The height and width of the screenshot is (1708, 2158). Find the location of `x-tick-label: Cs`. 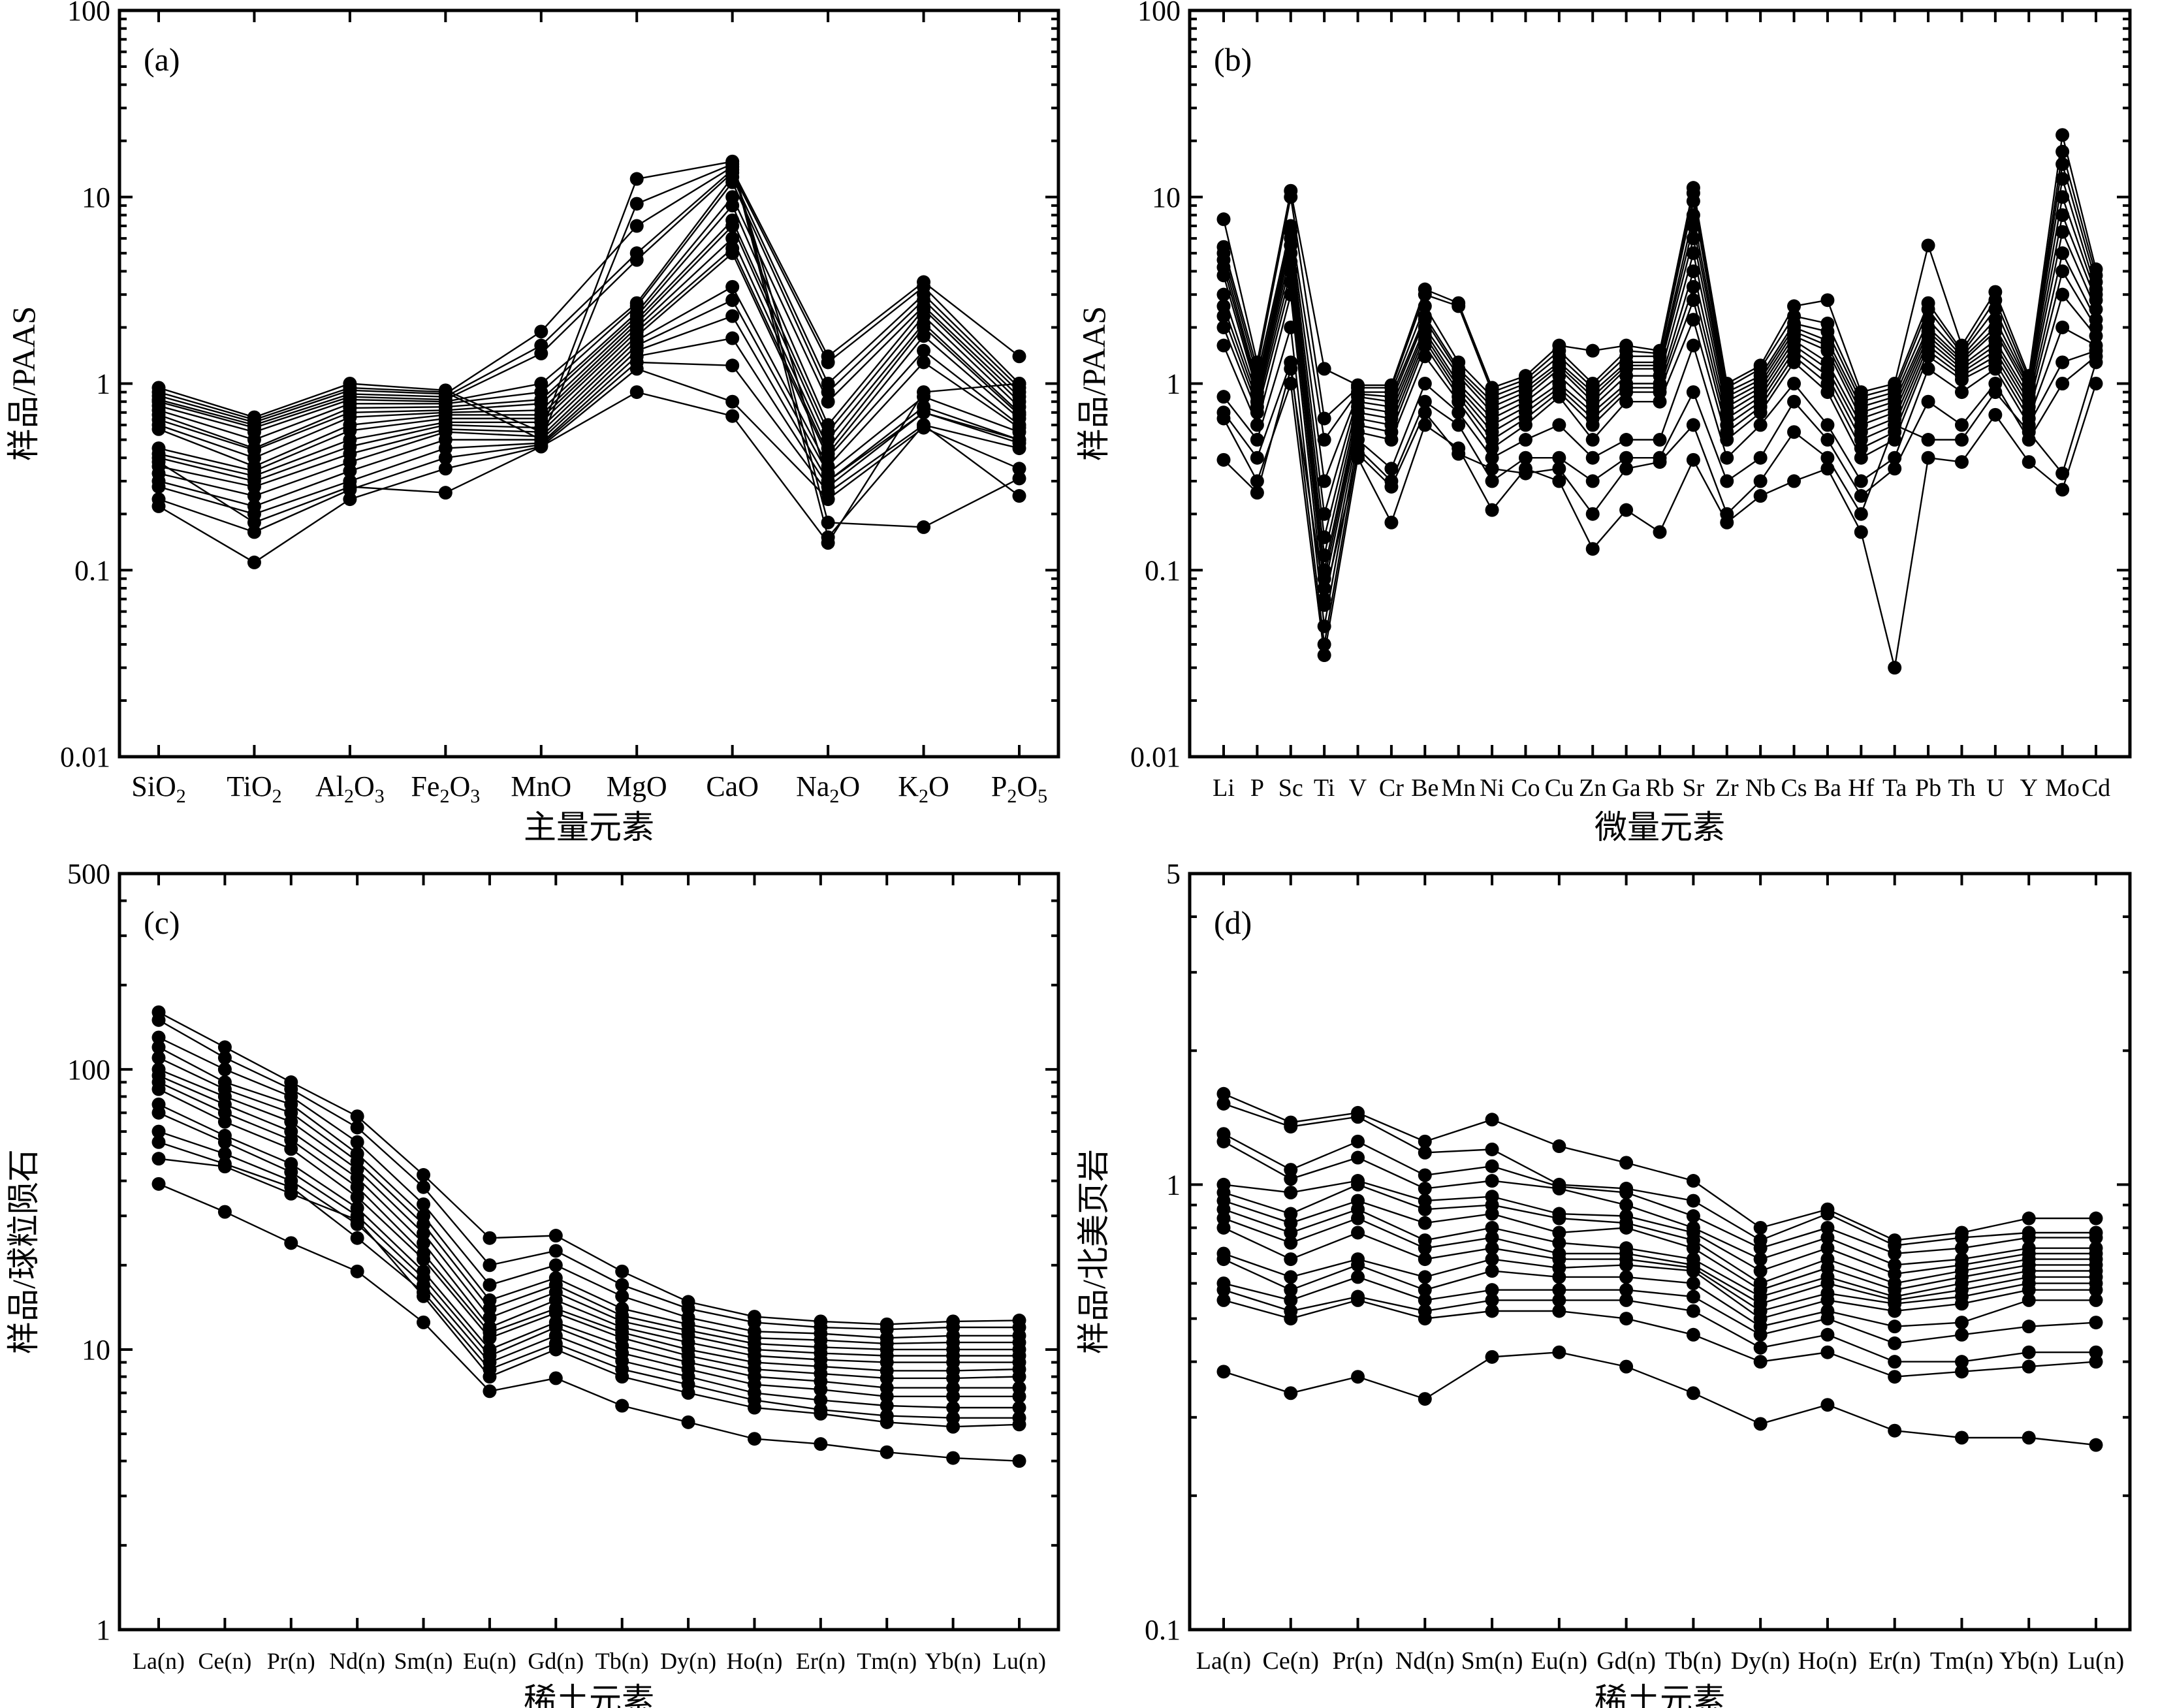

x-tick-label: Cs is located at coordinates (1794, 788).